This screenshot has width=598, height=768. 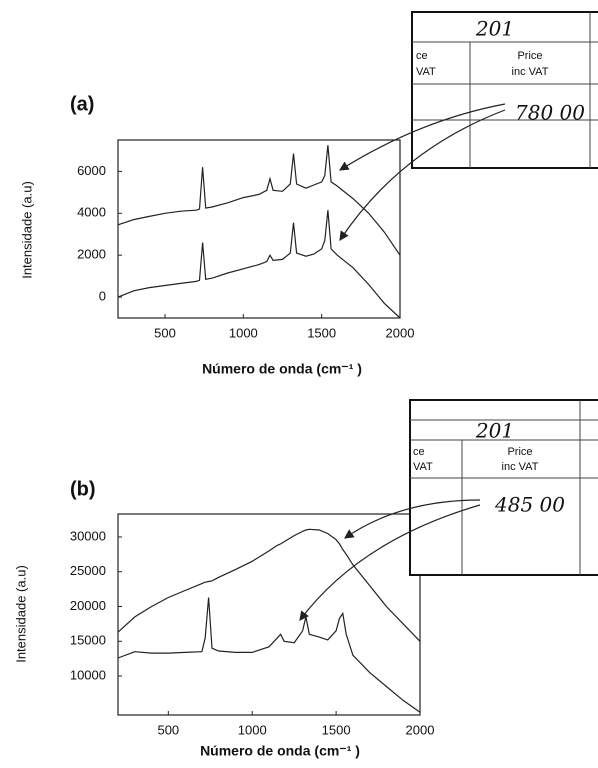 I want to click on receipt-amount: 485 00, so click(x=529, y=505).